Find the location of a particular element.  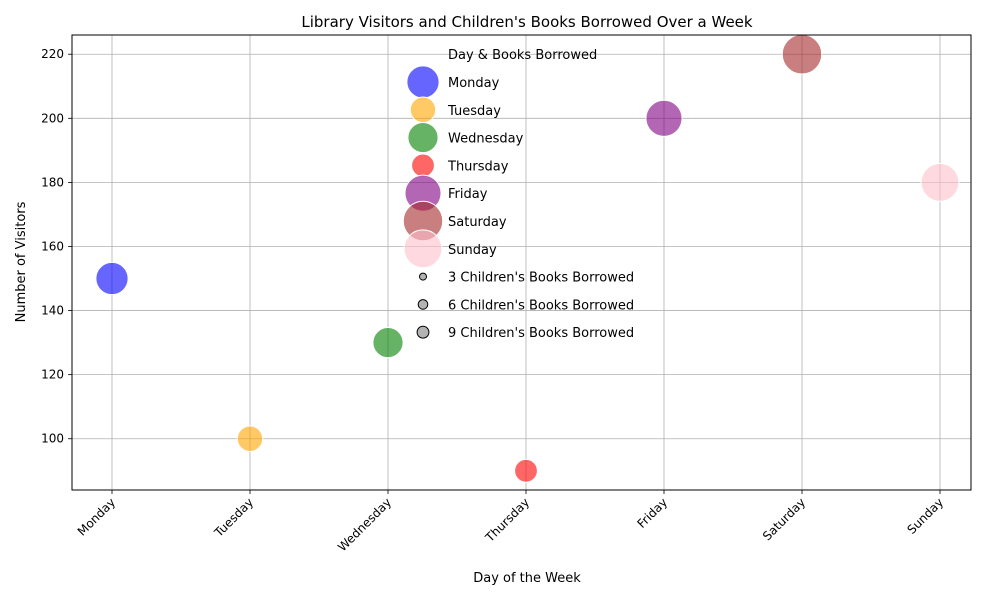

x-tick-label: Sunday is located at coordinates (925, 516).